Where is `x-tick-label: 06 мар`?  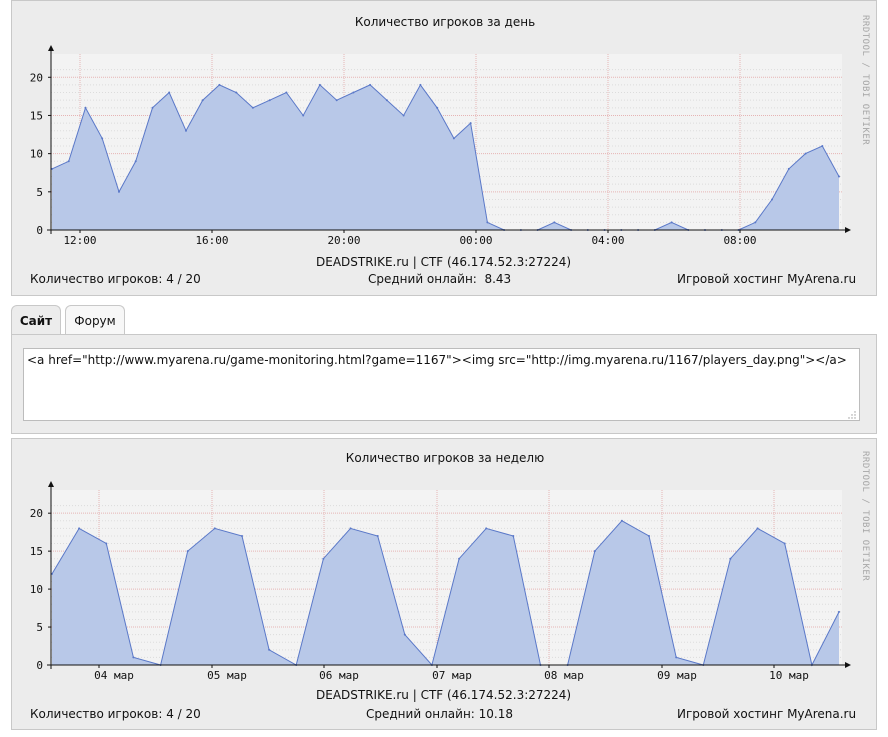 x-tick-label: 06 мар is located at coordinates (339, 675).